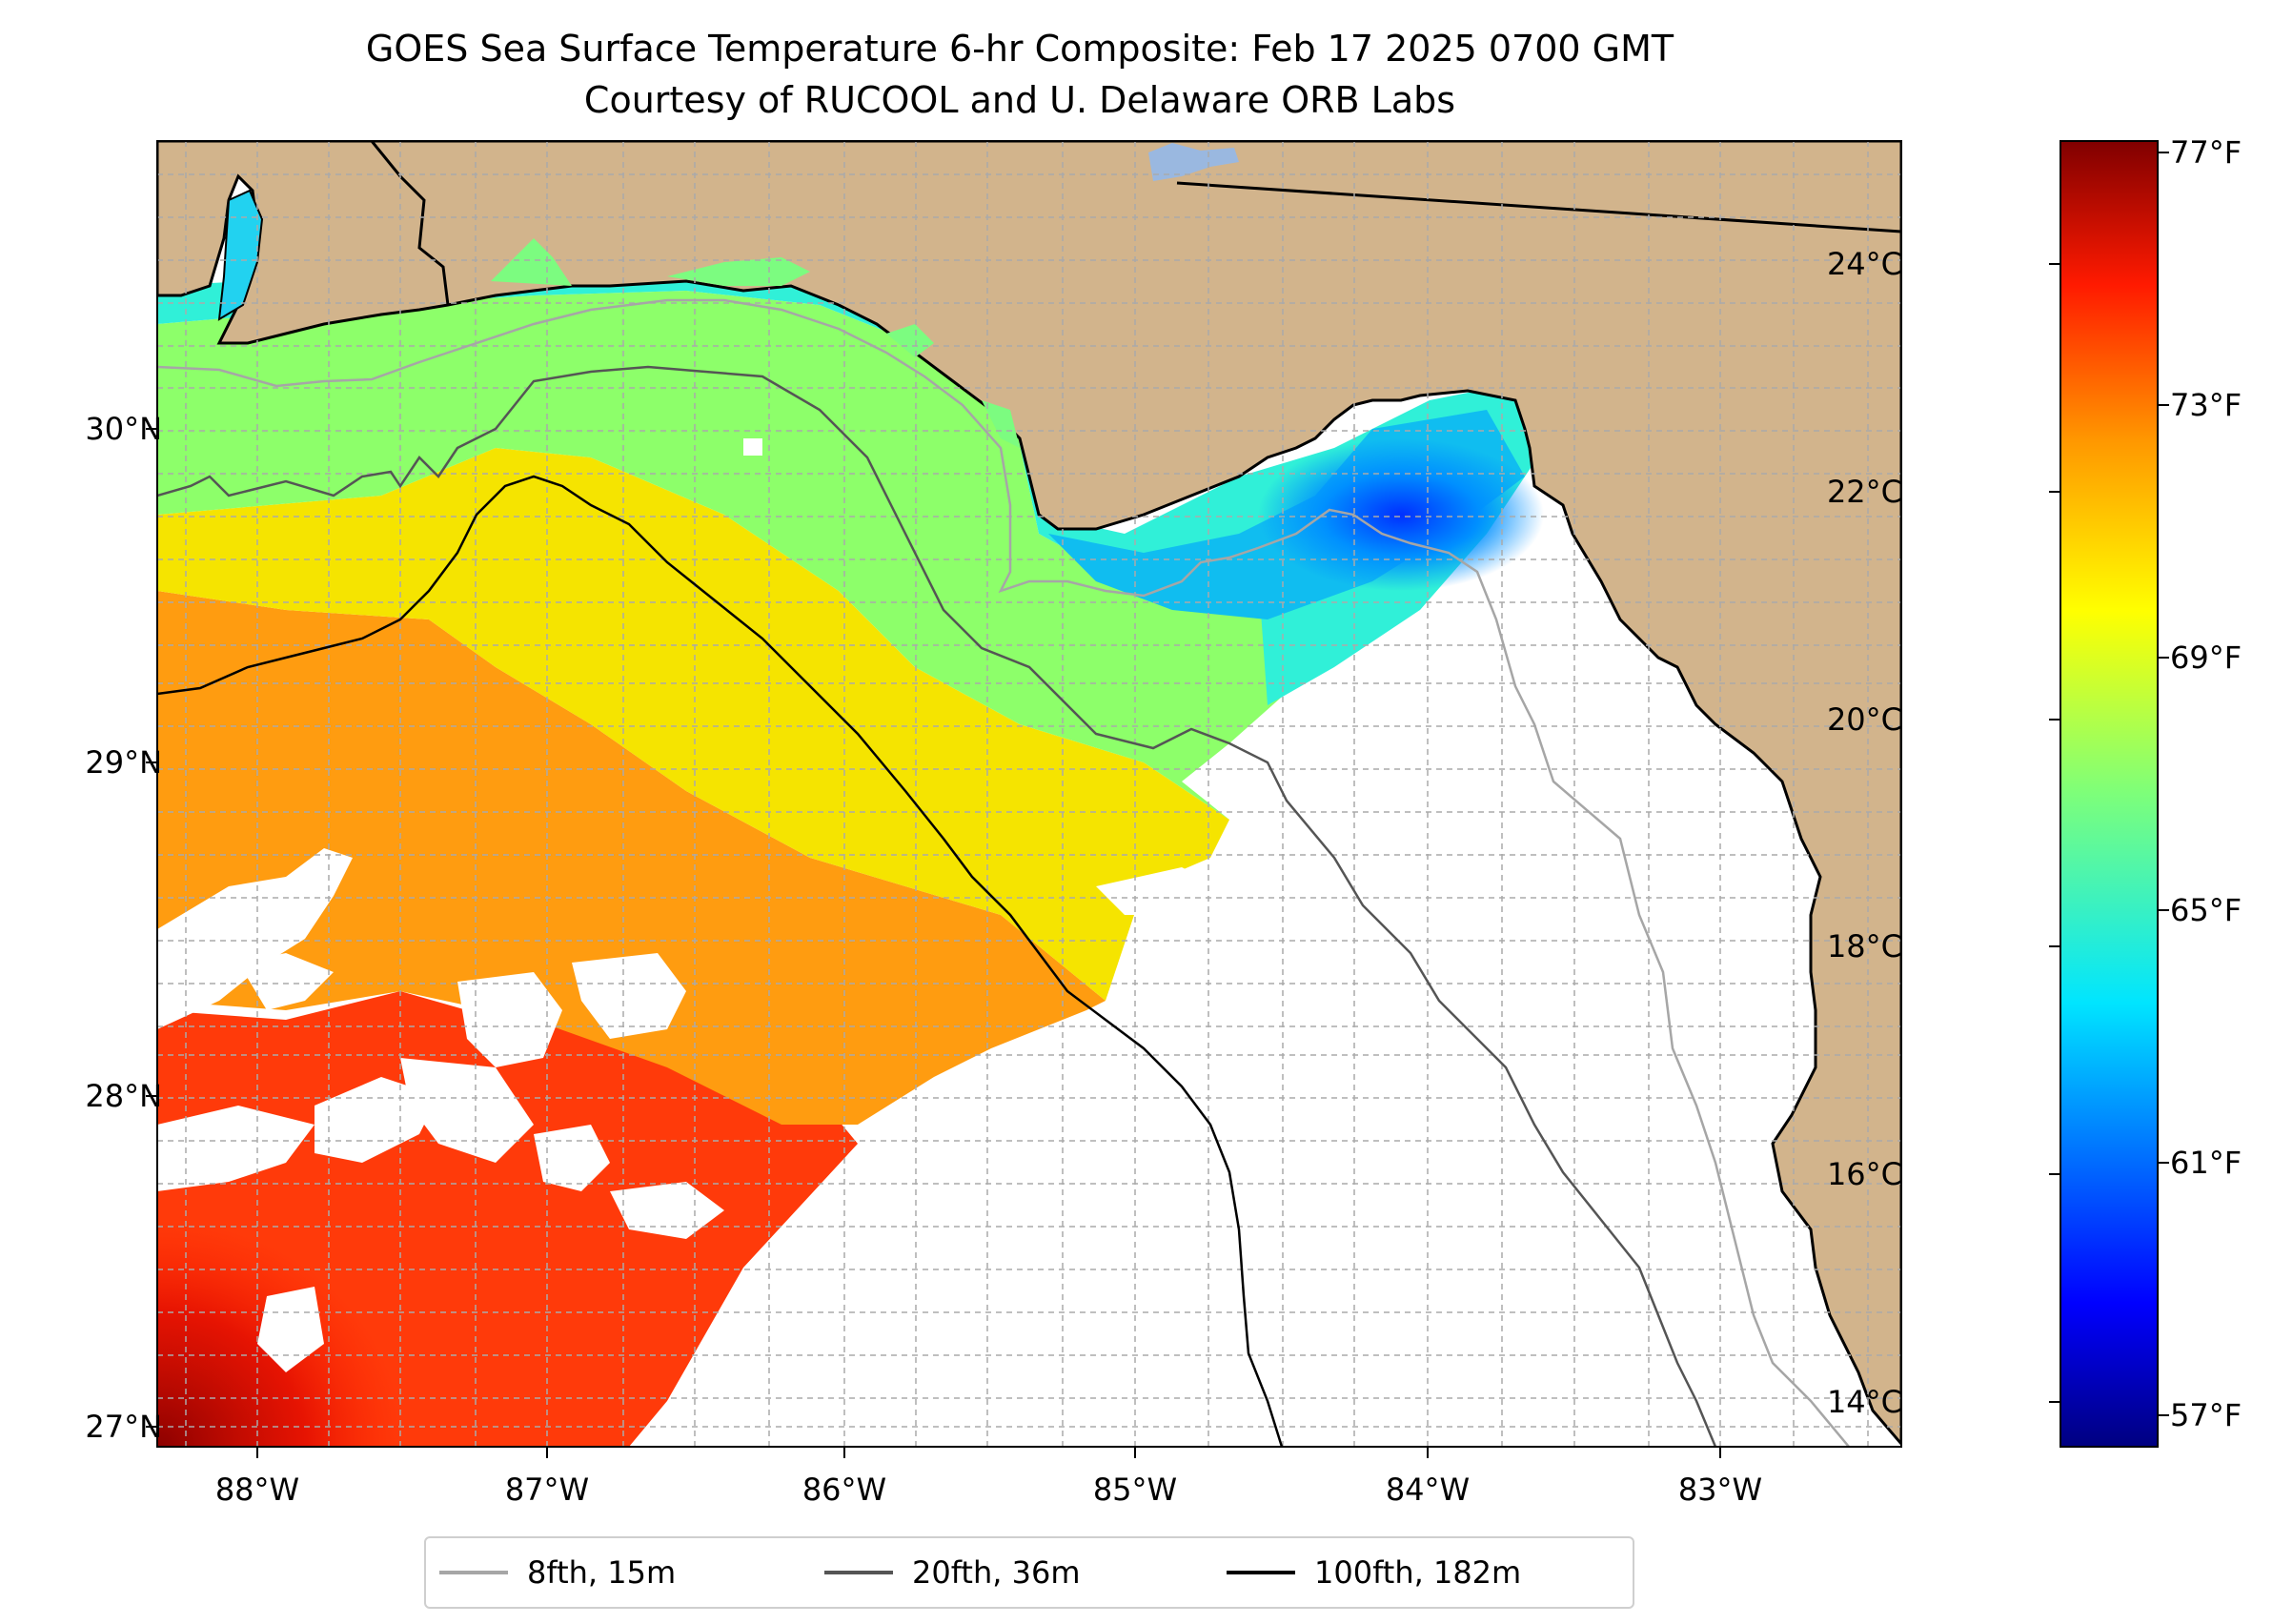 Image resolution: width=2293 pixels, height=1624 pixels. What do you see at coordinates (1864, 264) in the screenshot?
I see `colorbar-celsius-label: 24°C` at bounding box center [1864, 264].